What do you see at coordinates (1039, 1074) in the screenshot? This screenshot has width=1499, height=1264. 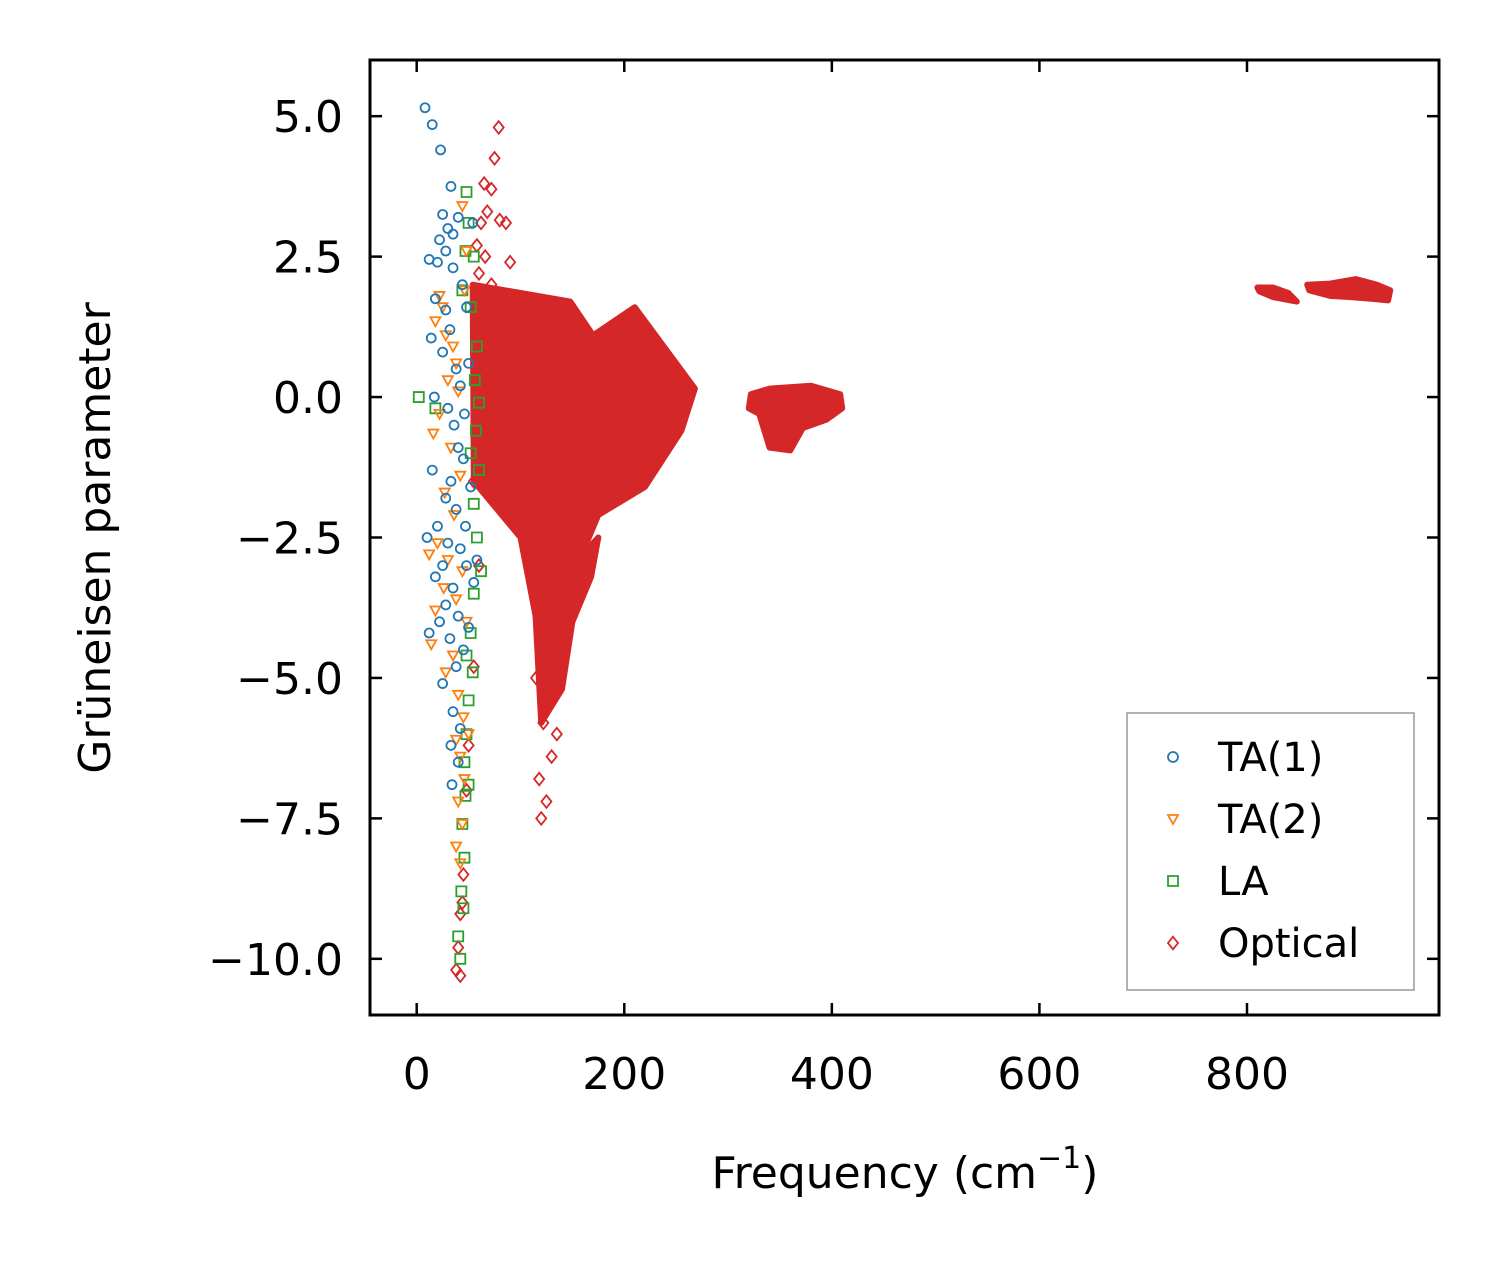 I see `x-tick-label: 600` at bounding box center [1039, 1074].